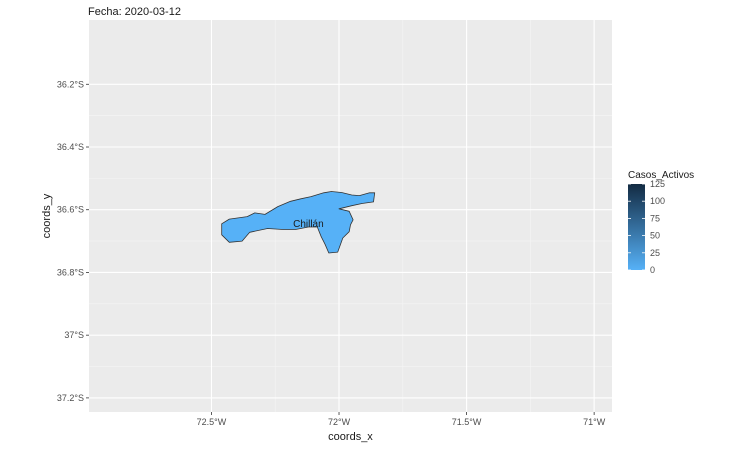 This screenshot has width=750, height=450. Describe the element at coordinates (657, 201) in the screenshot. I see `legend-break-label: 100` at that location.